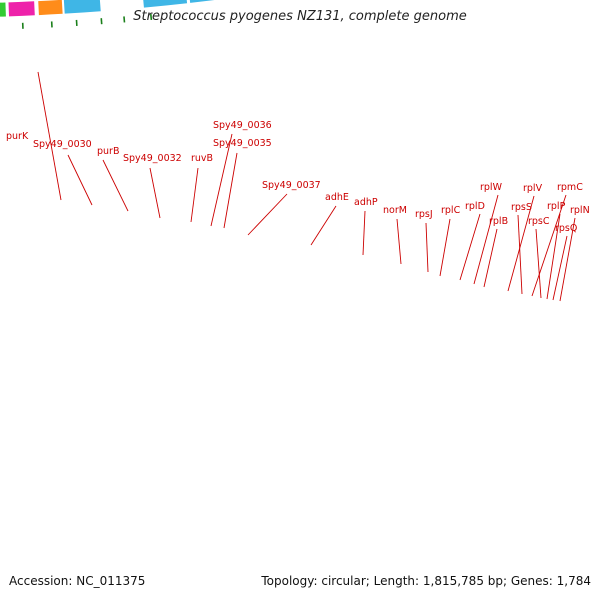  I want to click on gene-label: Spy49_0032, so click(152, 158).